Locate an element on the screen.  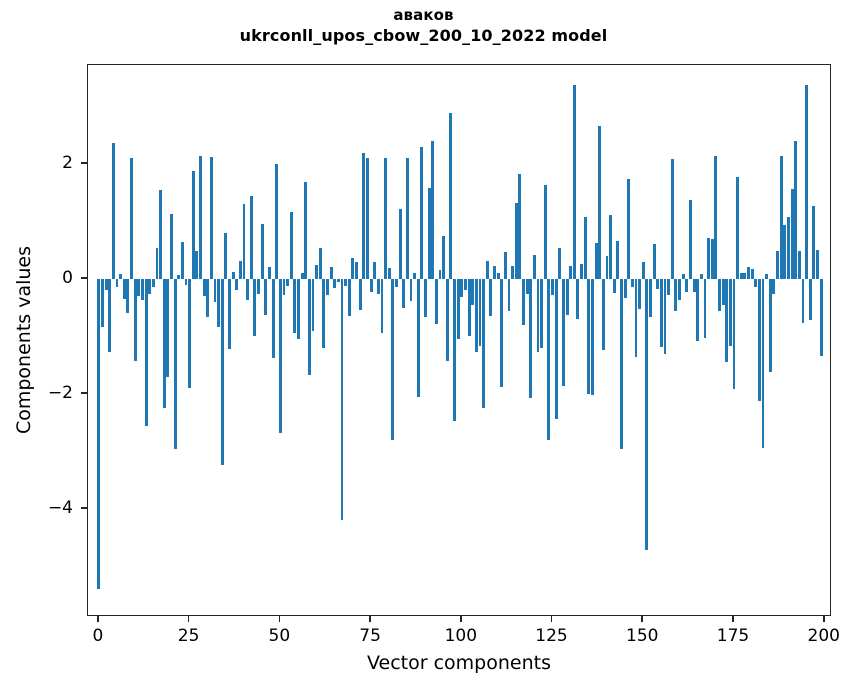
y-tick-label: −4 is located at coordinates (60, 507).